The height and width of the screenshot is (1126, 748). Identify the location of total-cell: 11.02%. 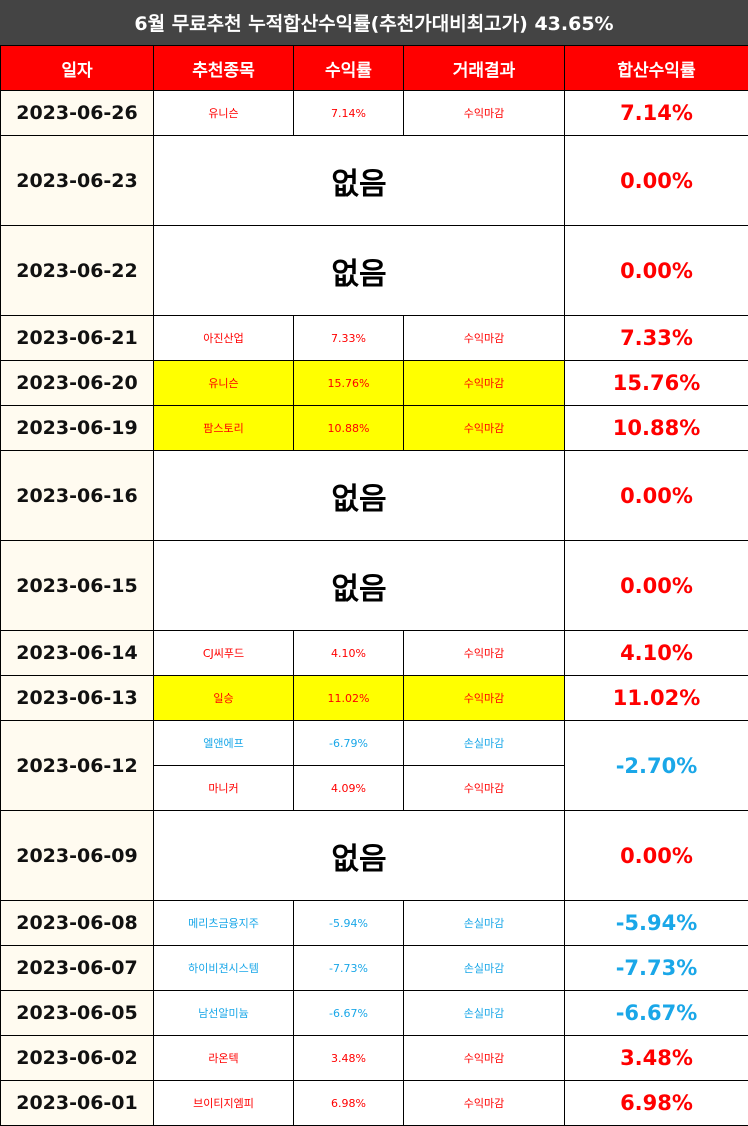
(656, 698).